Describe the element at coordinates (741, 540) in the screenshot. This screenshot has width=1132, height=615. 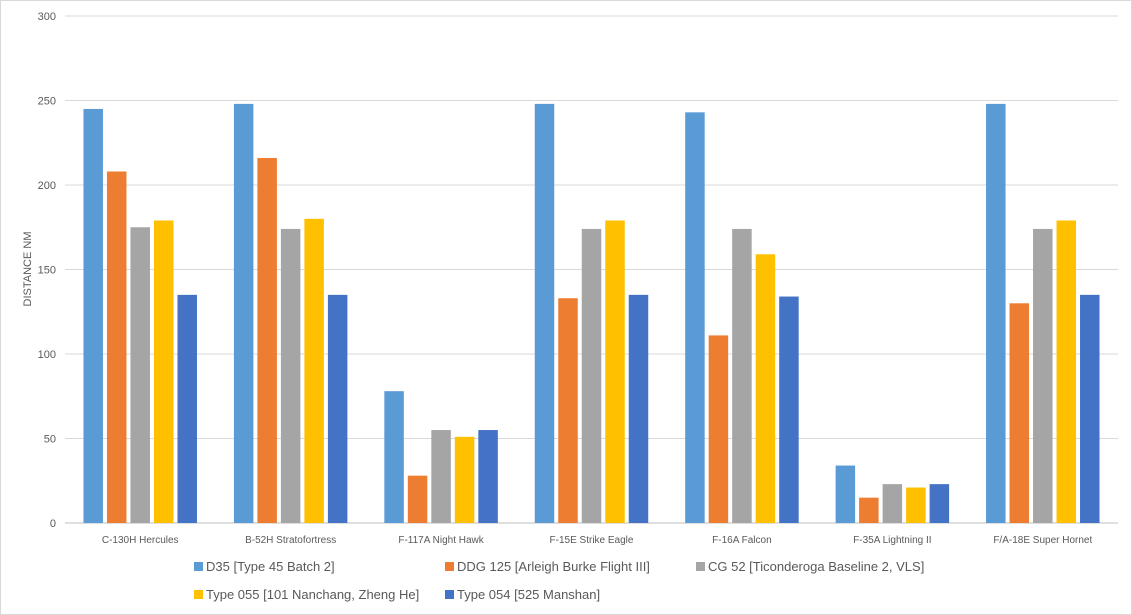
I see `x-tick-label: F-16A Falcon` at that location.